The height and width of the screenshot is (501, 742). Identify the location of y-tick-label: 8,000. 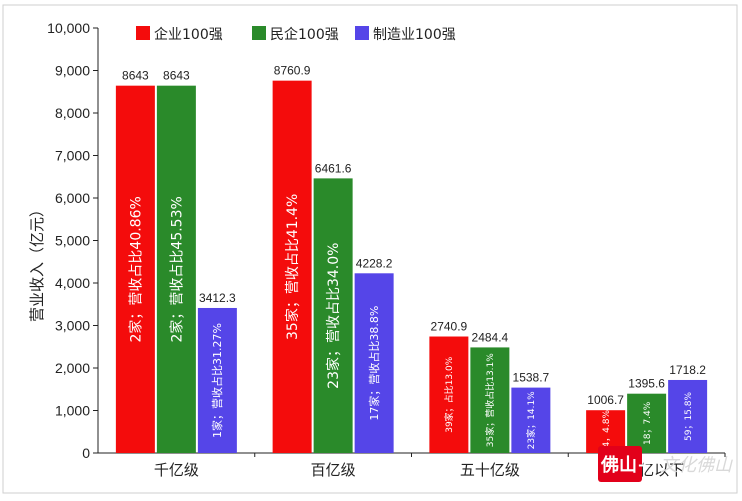
(72, 113).